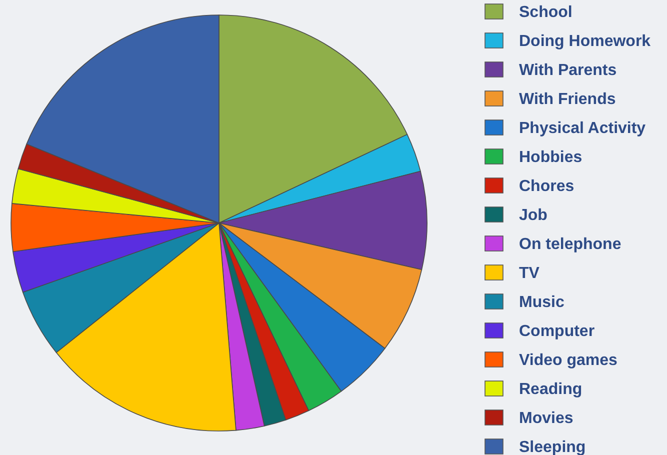 The height and width of the screenshot is (455, 667). Describe the element at coordinates (567, 99) in the screenshot. I see `legend-label: With Friends` at that location.